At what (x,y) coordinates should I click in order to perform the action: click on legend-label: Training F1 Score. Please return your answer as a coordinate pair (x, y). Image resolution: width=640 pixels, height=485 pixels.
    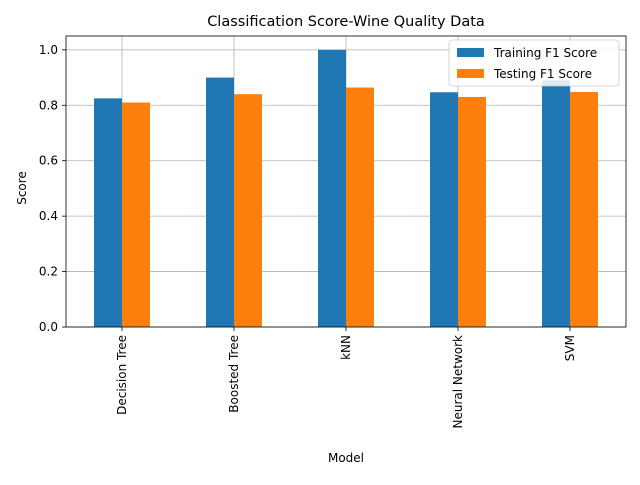
    Looking at the image, I should click on (545, 53).